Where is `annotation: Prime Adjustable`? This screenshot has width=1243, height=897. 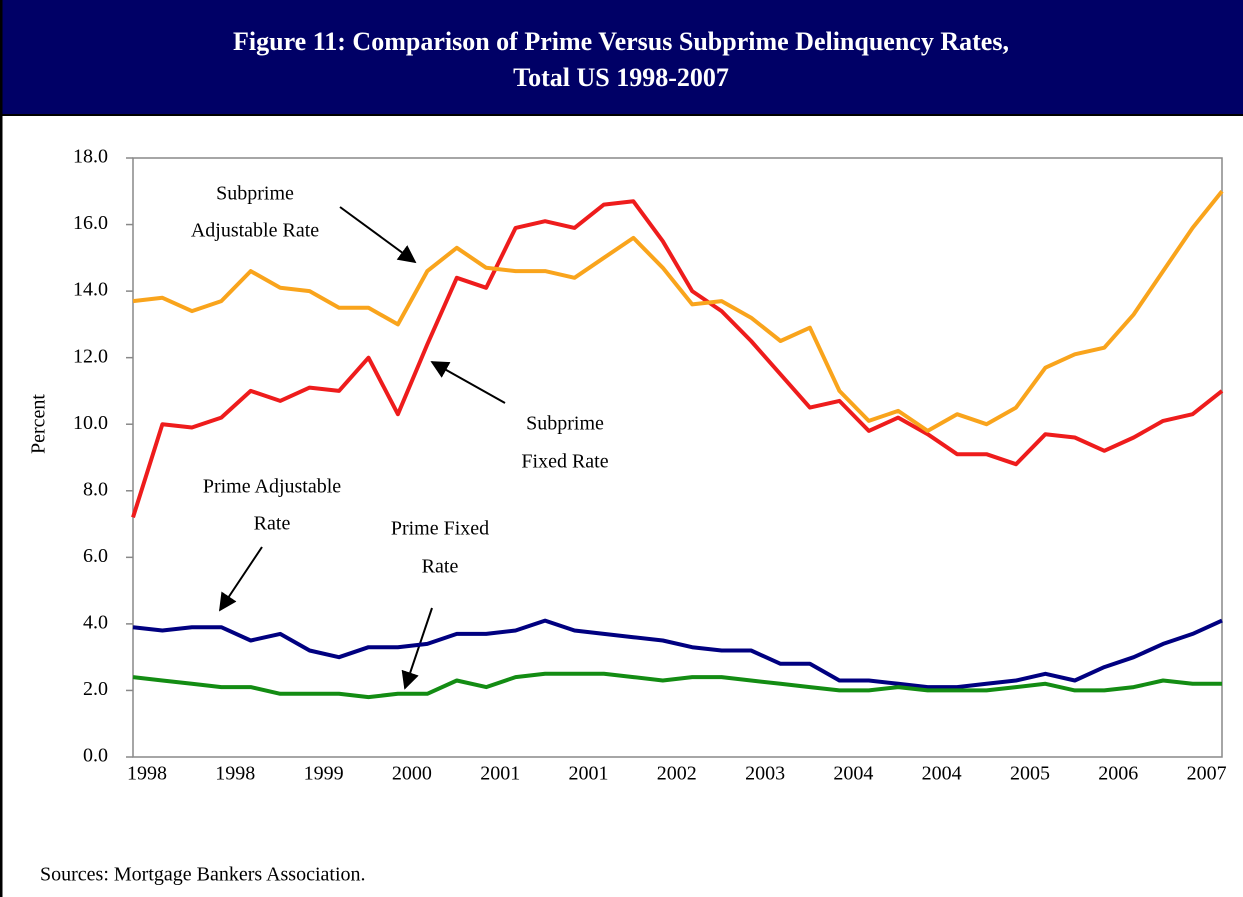
annotation: Prime Adjustable is located at coordinates (272, 487).